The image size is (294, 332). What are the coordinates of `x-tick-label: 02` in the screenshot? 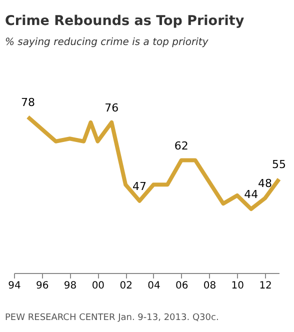 It's located at (126, 286).